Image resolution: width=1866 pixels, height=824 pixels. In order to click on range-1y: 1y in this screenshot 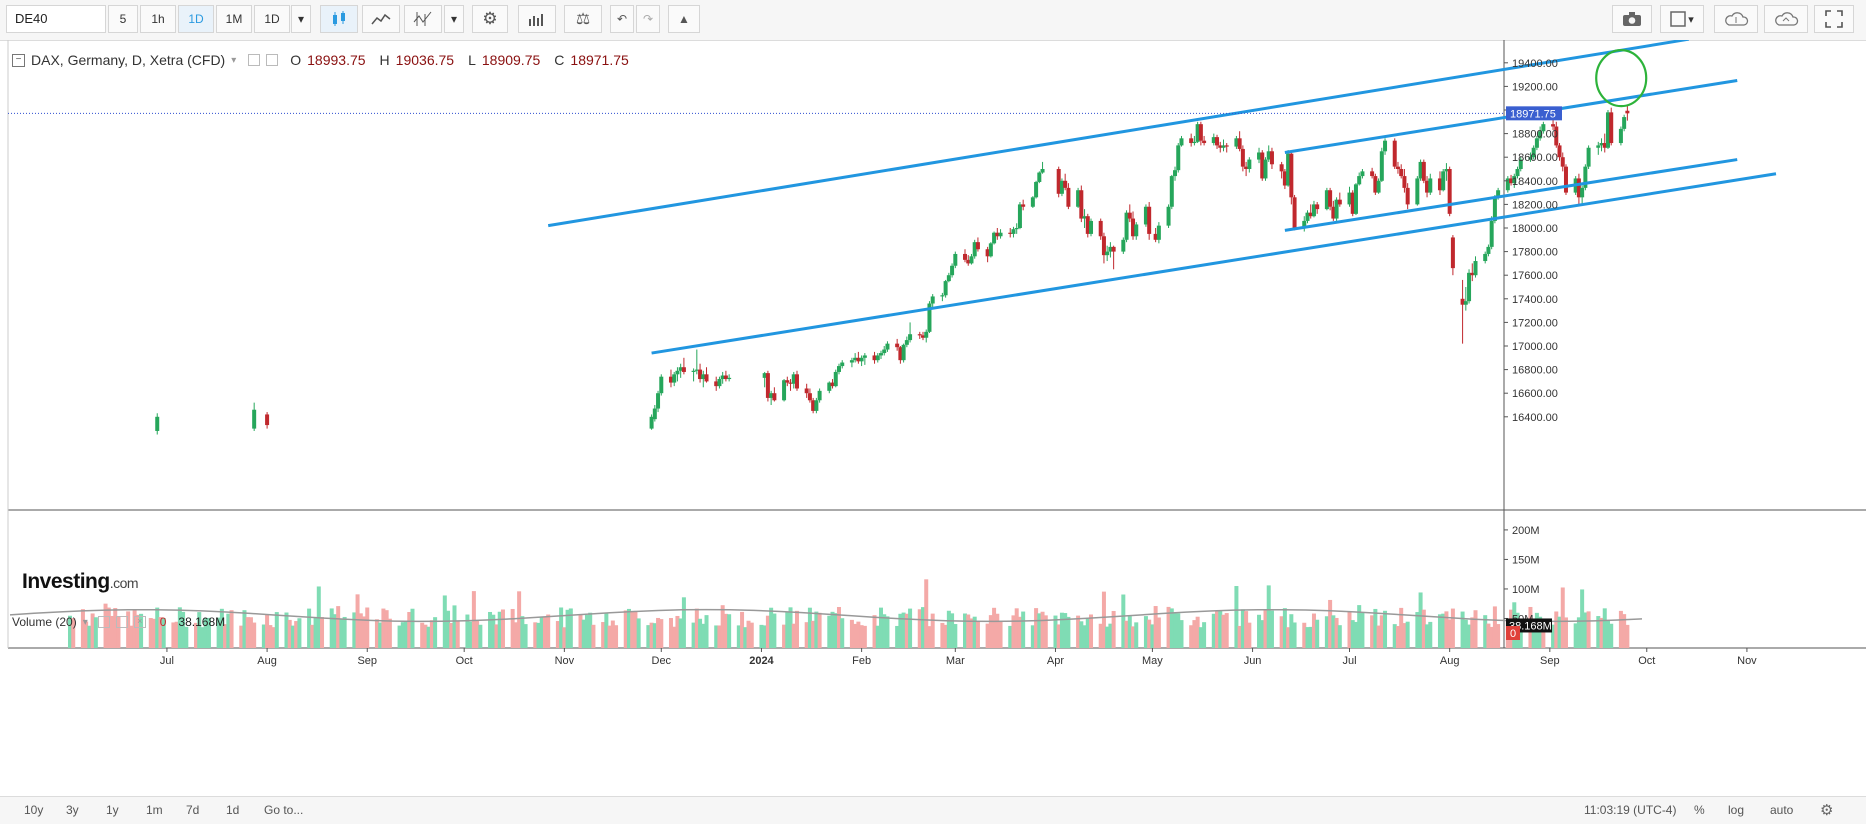, I will do `click(112, 810)`.